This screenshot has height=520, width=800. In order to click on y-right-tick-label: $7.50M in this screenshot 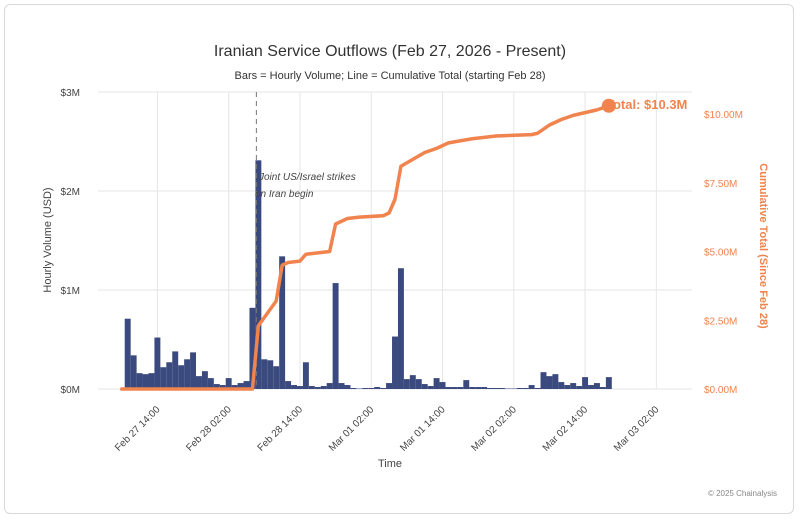, I will do `click(720, 184)`.